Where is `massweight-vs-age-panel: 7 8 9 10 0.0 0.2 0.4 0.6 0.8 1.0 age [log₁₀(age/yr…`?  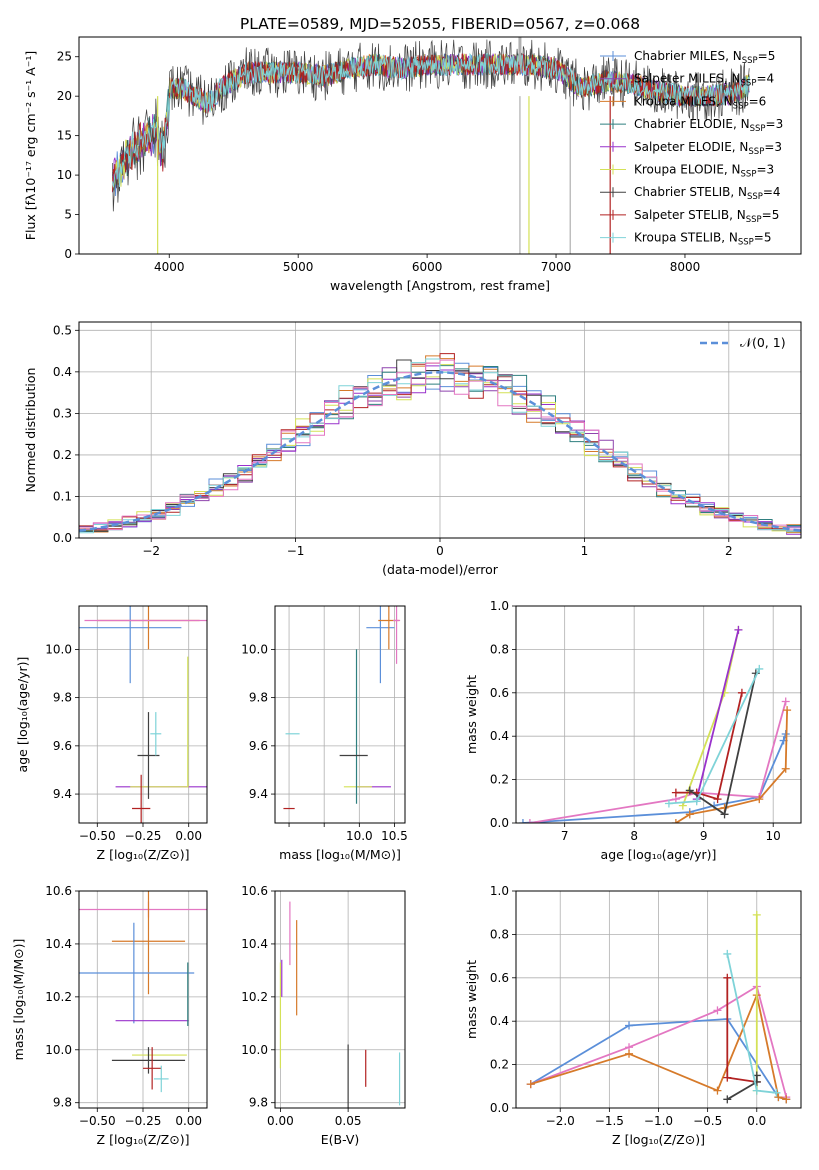 massweight-vs-age-panel: 7 8 9 10 0.0 0.2 0.4 0.6 0.8 1.0 age [log₁₀(age/yr… is located at coordinates (633, 730).